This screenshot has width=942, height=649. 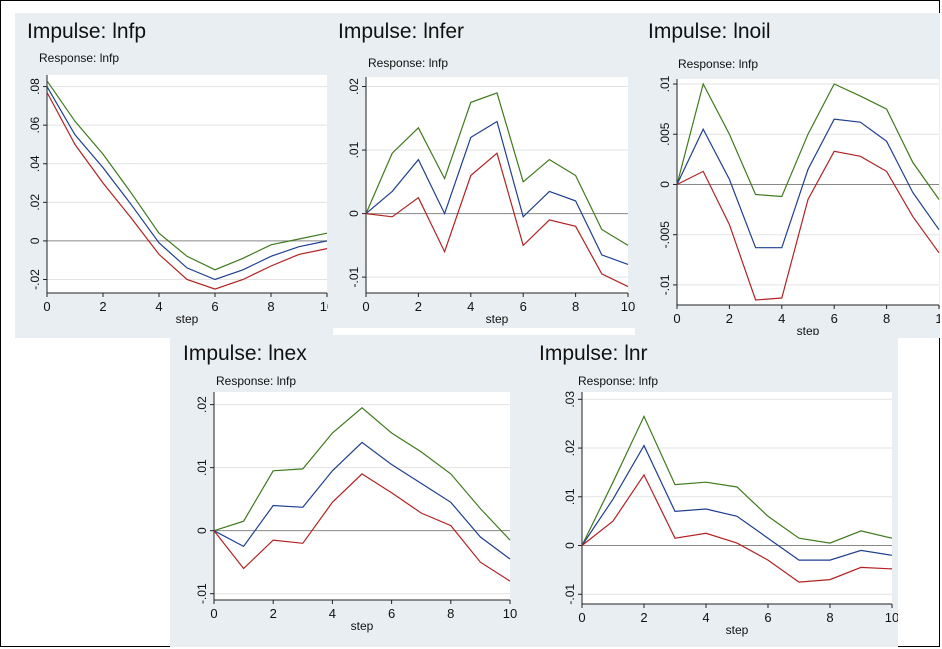 I want to click on panel-title: Impulse: lnfp, so click(x=87, y=31).